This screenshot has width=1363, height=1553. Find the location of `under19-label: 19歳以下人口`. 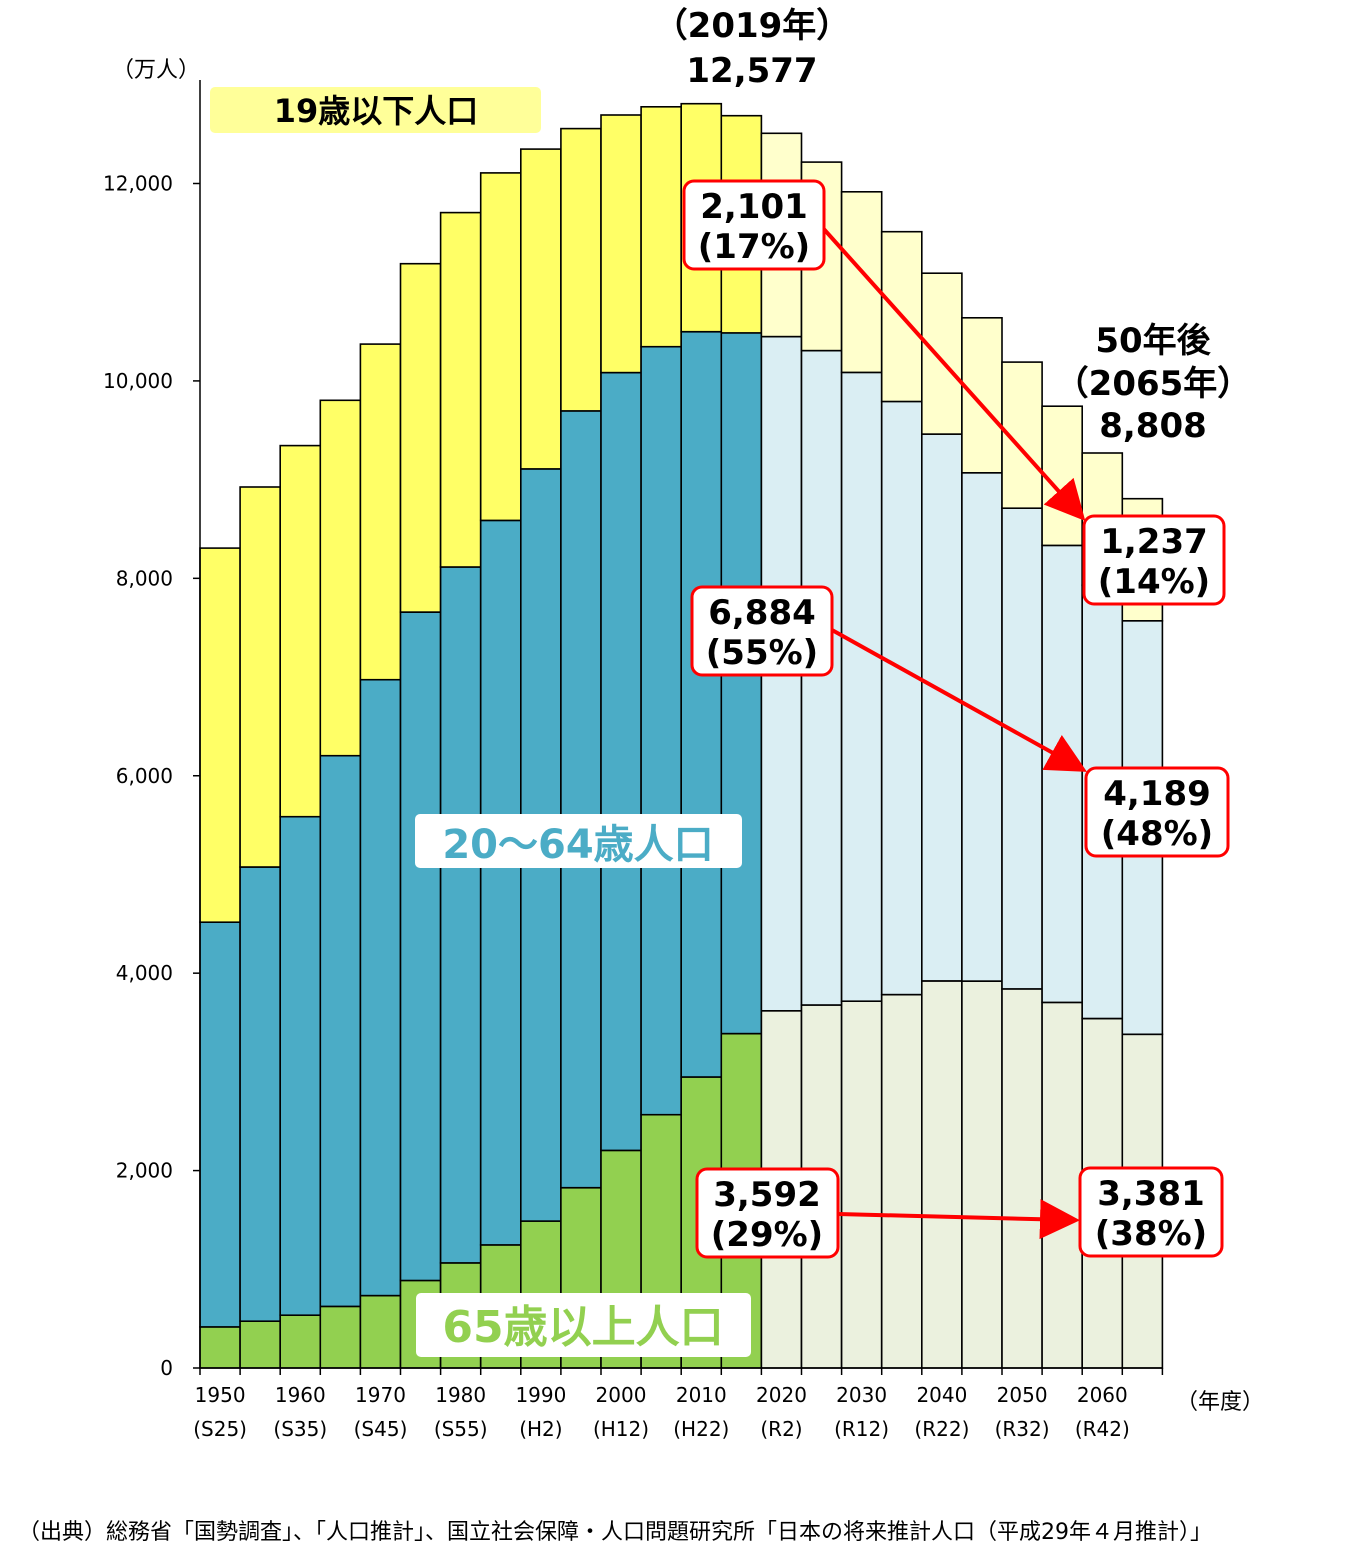

under19-label: 19歳以下人口 is located at coordinates (376, 111).